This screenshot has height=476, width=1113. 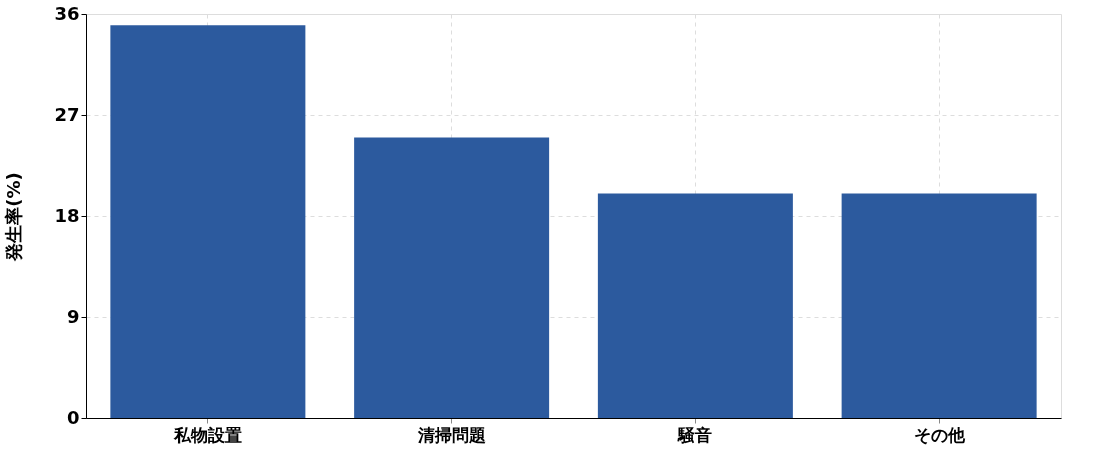 What do you see at coordinates (67, 215) in the screenshot?
I see `y-tick-label: 18` at bounding box center [67, 215].